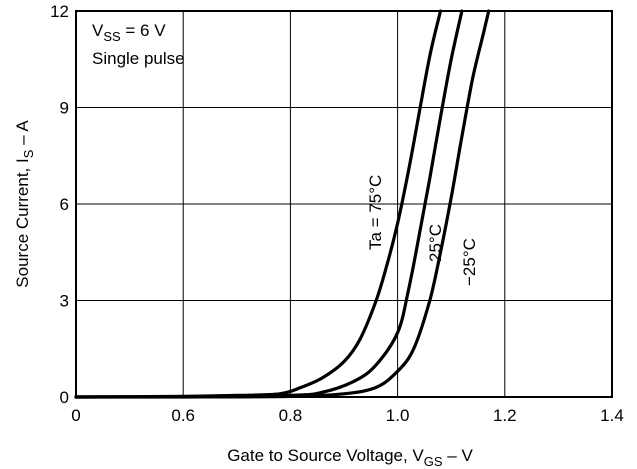 This screenshot has width=637, height=469. What do you see at coordinates (469, 262) in the screenshot?
I see `curve-label-minus25c: −25°C` at bounding box center [469, 262].